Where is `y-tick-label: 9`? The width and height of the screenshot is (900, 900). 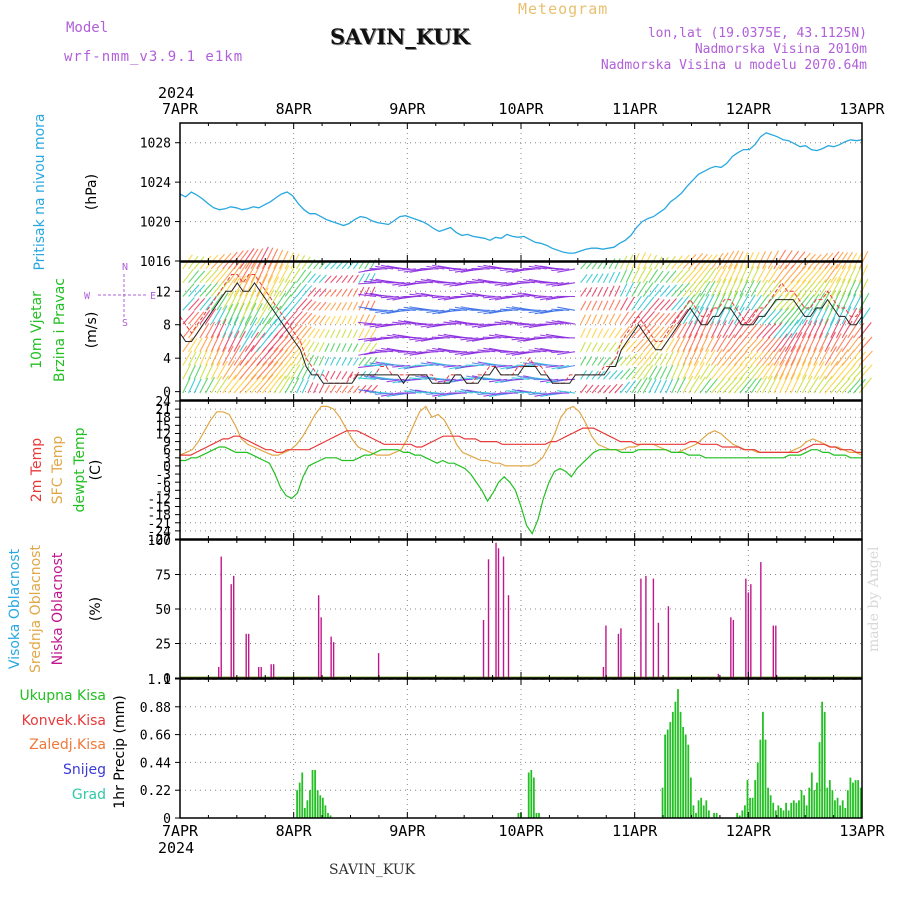
y-tick-label: 9 is located at coordinates (167, 443).